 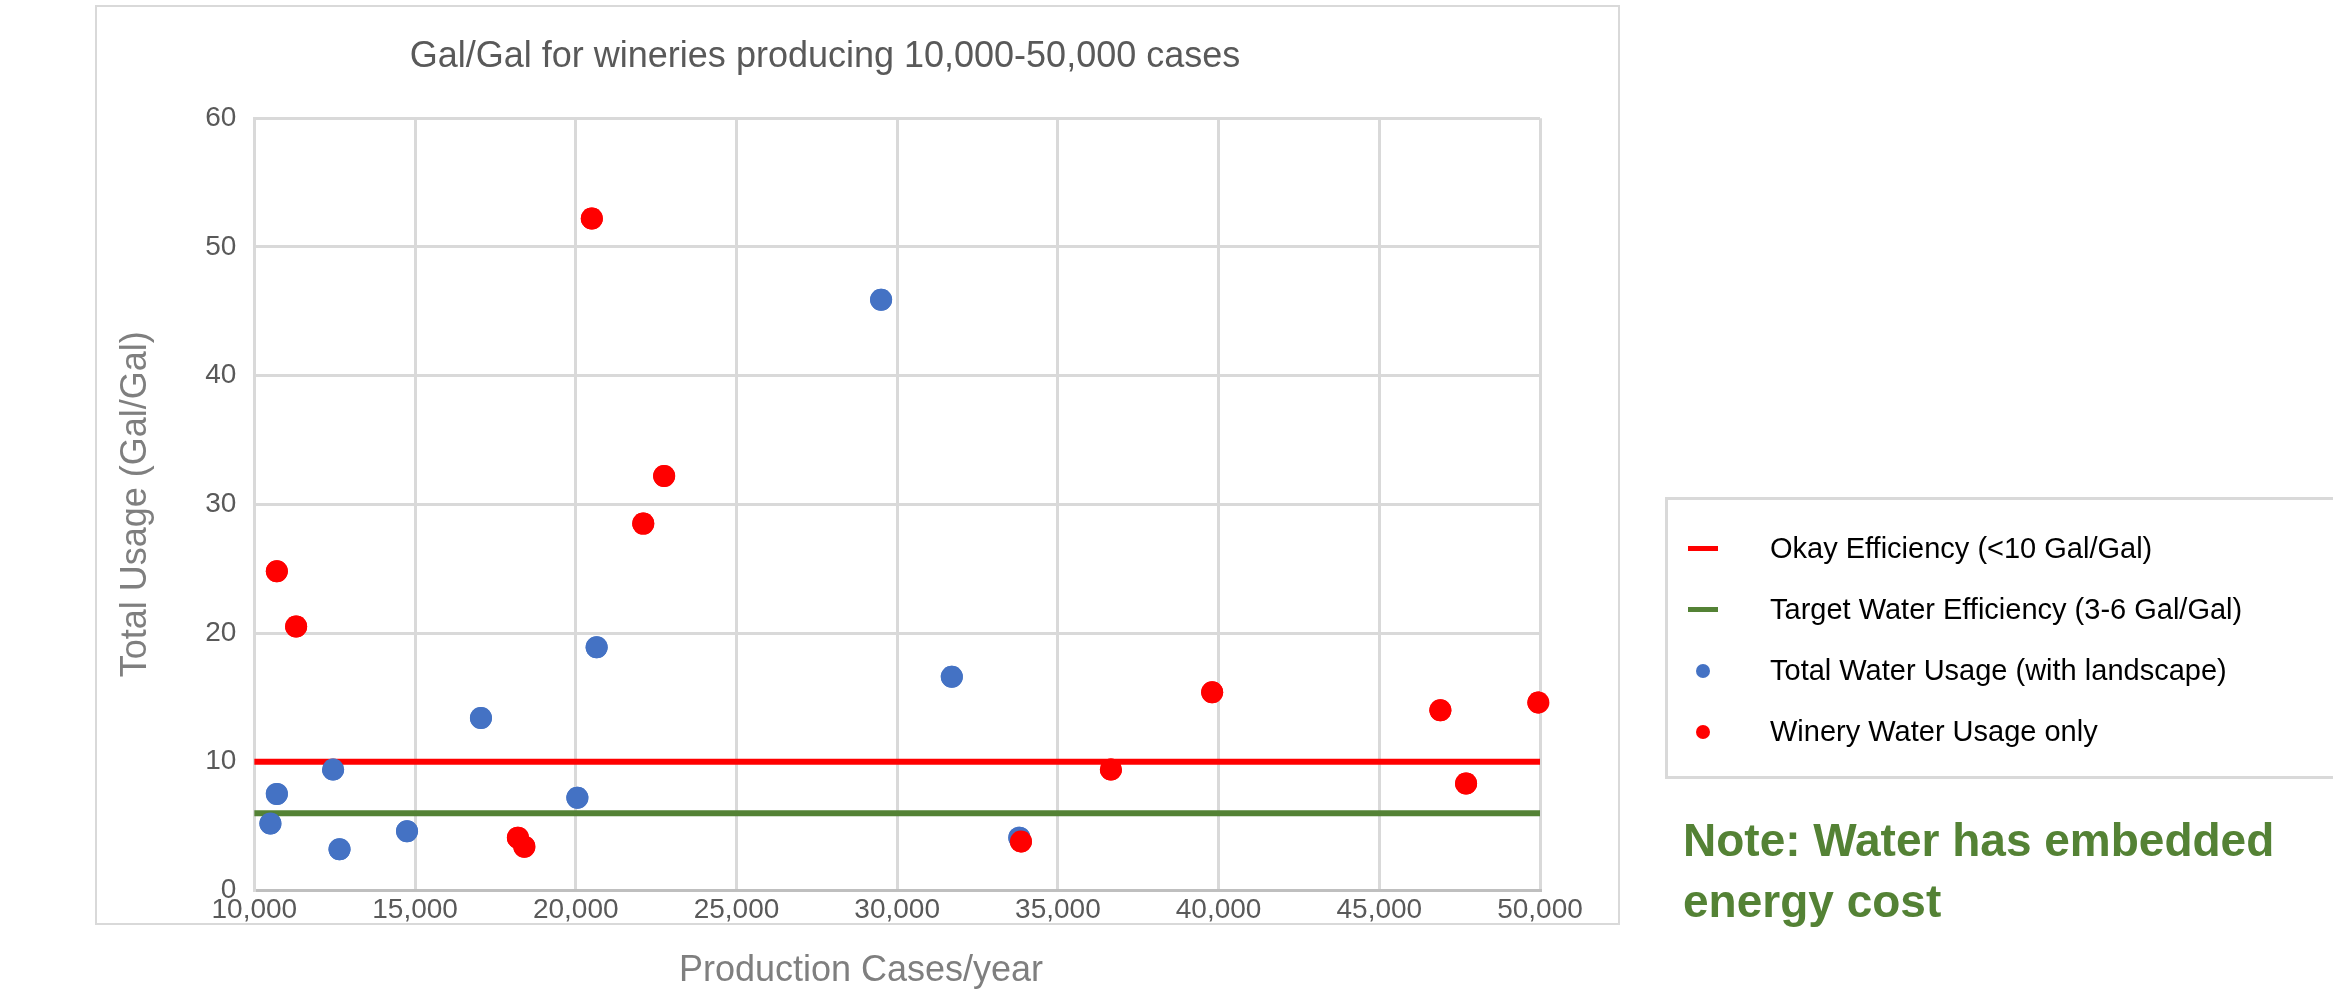 What do you see at coordinates (1379, 908) in the screenshot?
I see `x-tick-label: 45,000` at bounding box center [1379, 908].